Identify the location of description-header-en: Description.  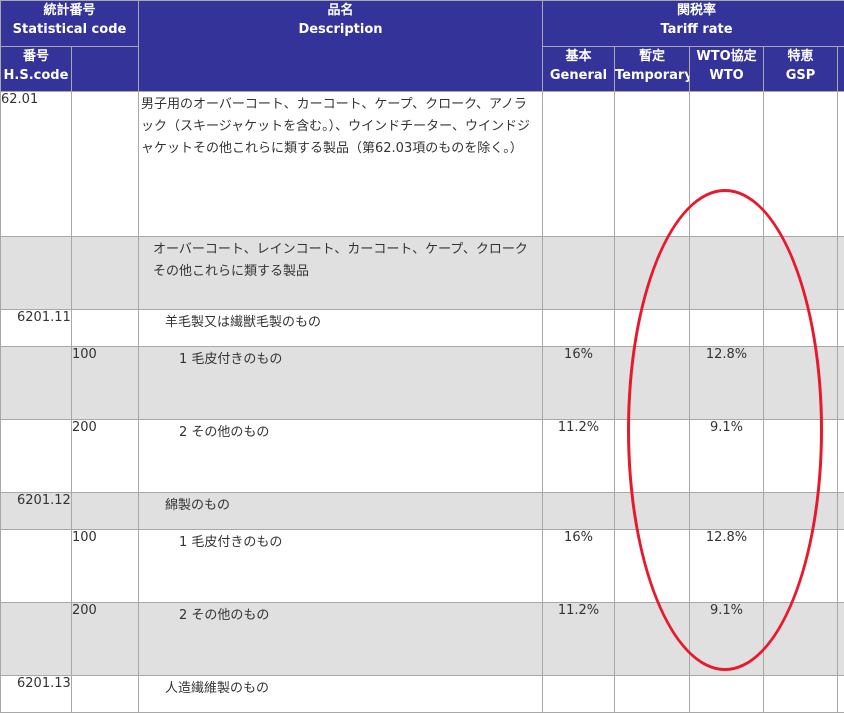
(340, 29).